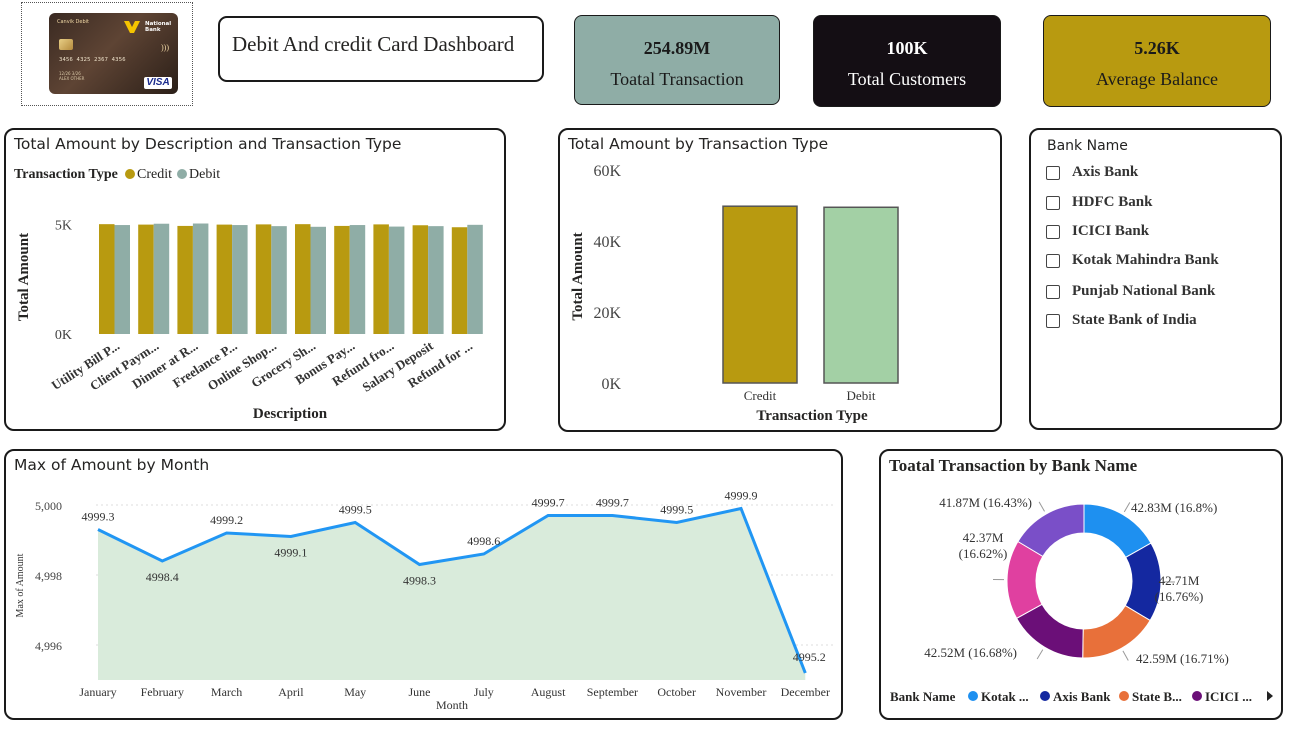 Image resolution: width=1300 pixels, height=733 pixels. What do you see at coordinates (741, 496) in the screenshot?
I see `data-label: 4999.9` at bounding box center [741, 496].